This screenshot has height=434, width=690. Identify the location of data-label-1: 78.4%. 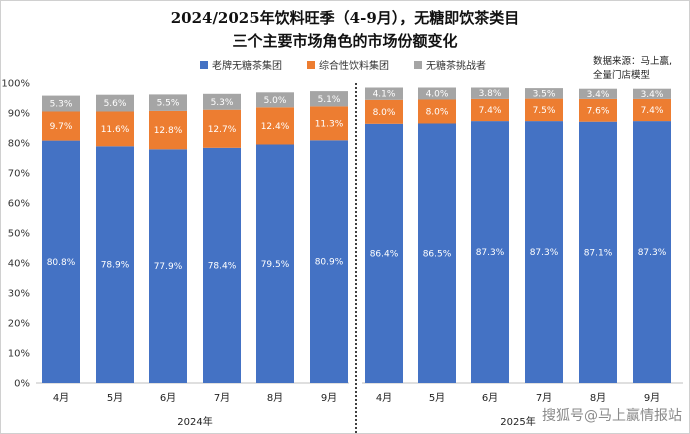
(222, 266).